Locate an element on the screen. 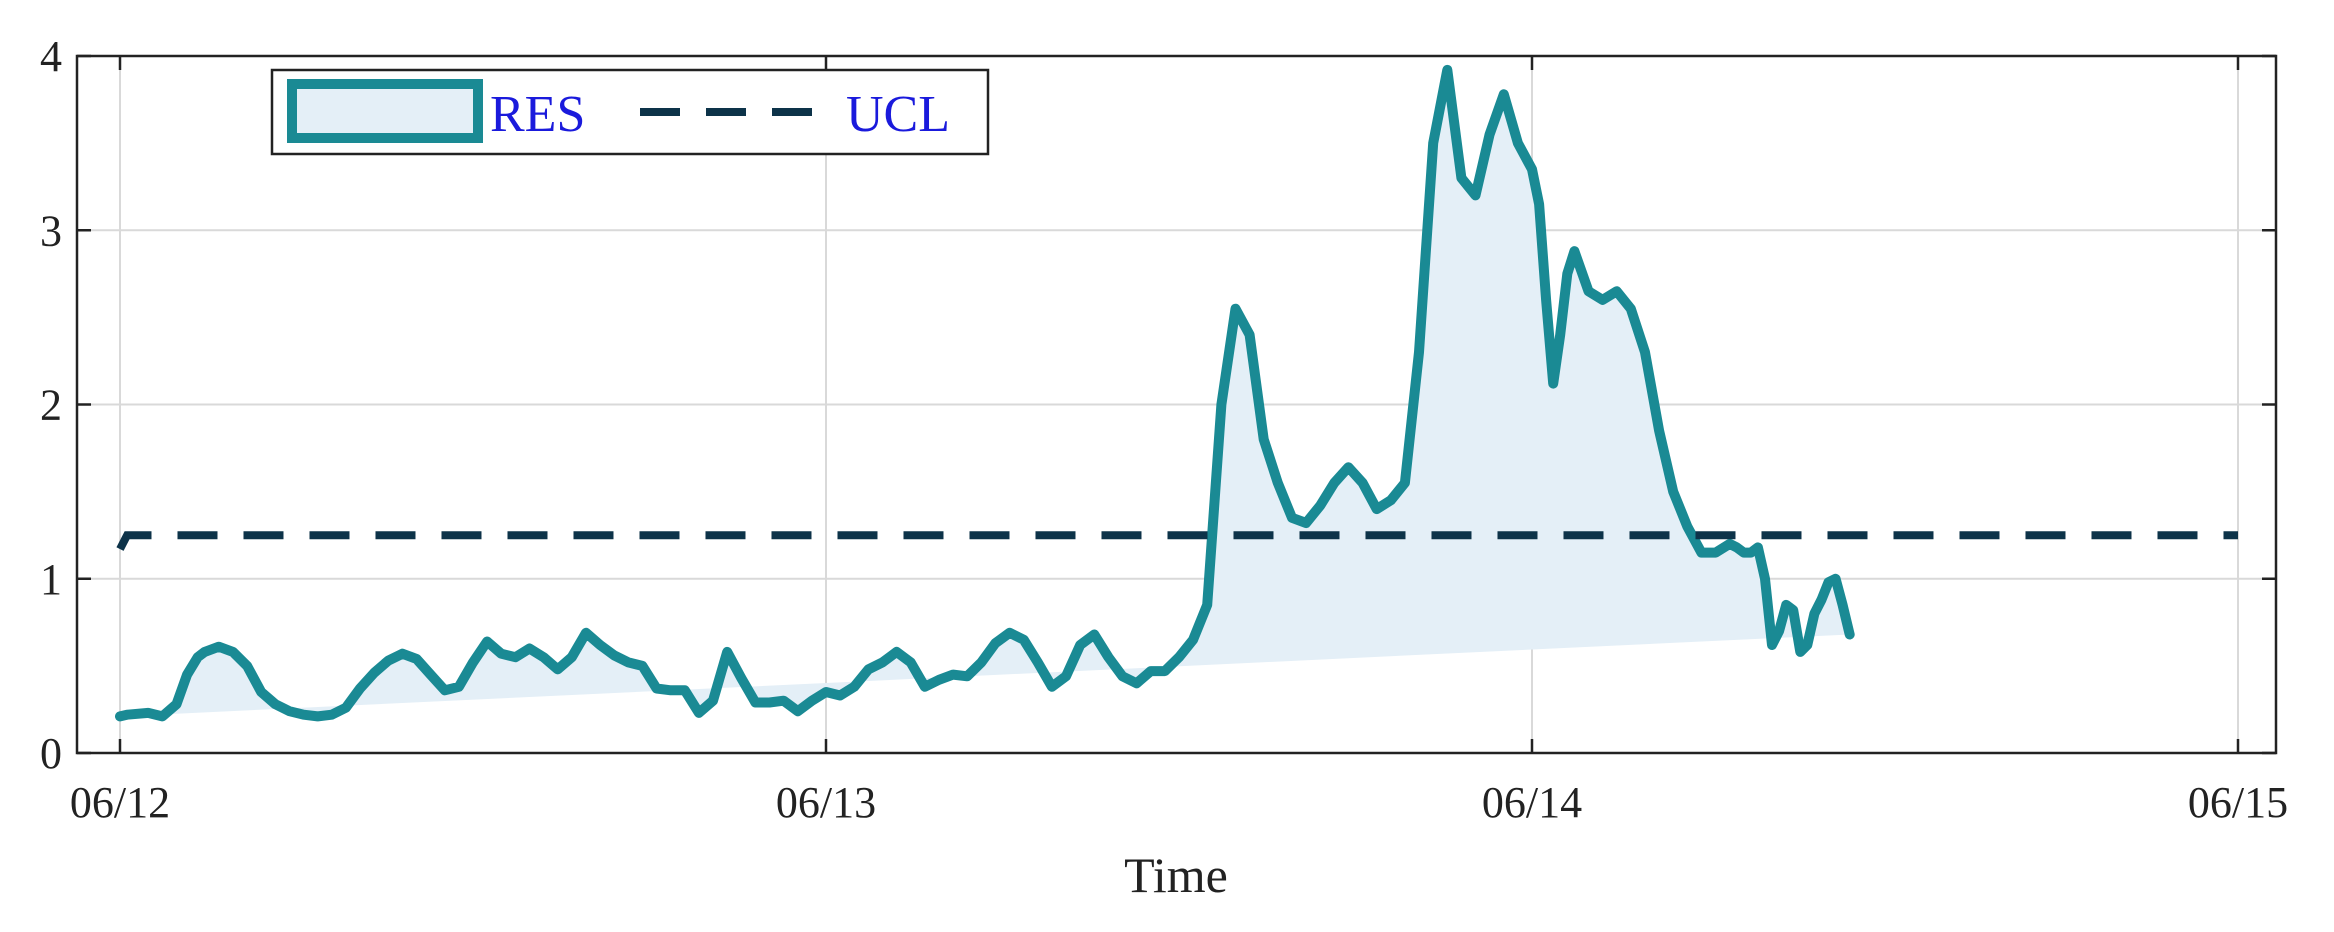  x-tick-label: 06/14 is located at coordinates (1532, 802).